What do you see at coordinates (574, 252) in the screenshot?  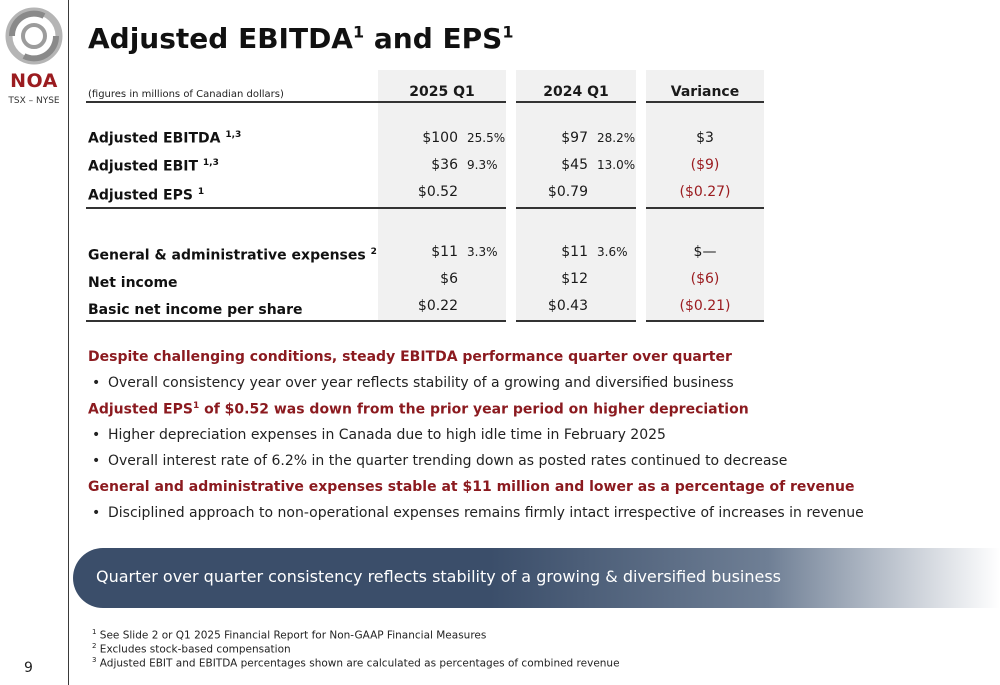 I see `cell-2024: $11` at bounding box center [574, 252].